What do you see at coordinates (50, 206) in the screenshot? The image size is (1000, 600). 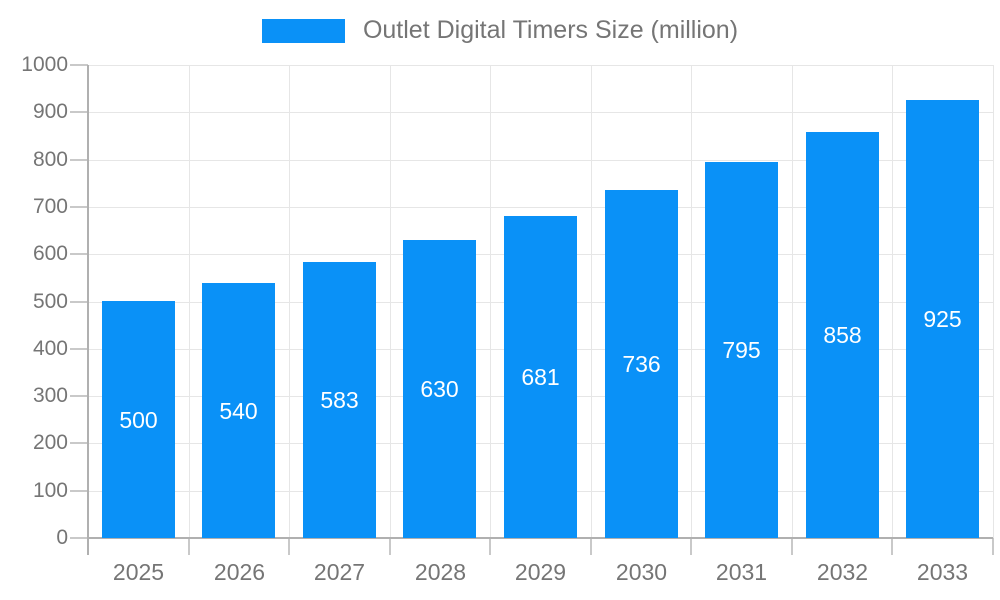 I see `y-axis-tick-label: 700` at bounding box center [50, 206].